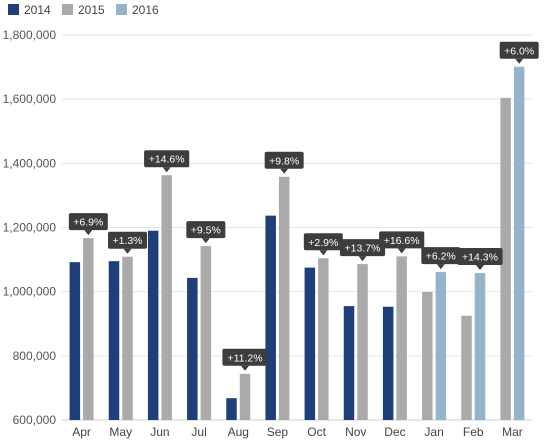 This screenshot has height=444, width=550. I want to click on bar-Apr-2015, so click(88, 329).